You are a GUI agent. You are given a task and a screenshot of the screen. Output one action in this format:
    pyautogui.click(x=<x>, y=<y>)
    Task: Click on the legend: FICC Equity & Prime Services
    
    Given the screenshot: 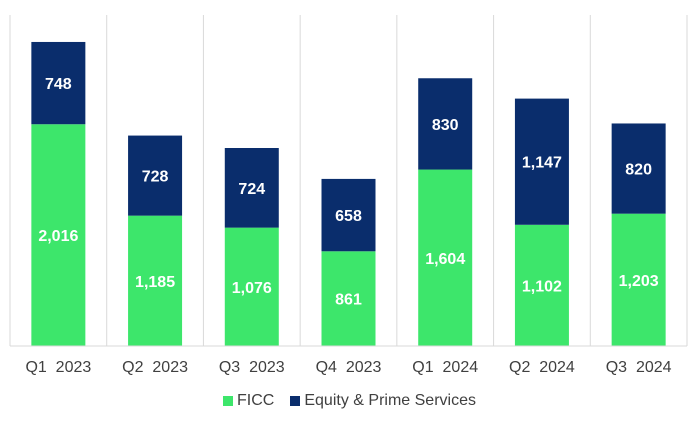 What is the action you would take?
    pyautogui.click(x=349, y=401)
    